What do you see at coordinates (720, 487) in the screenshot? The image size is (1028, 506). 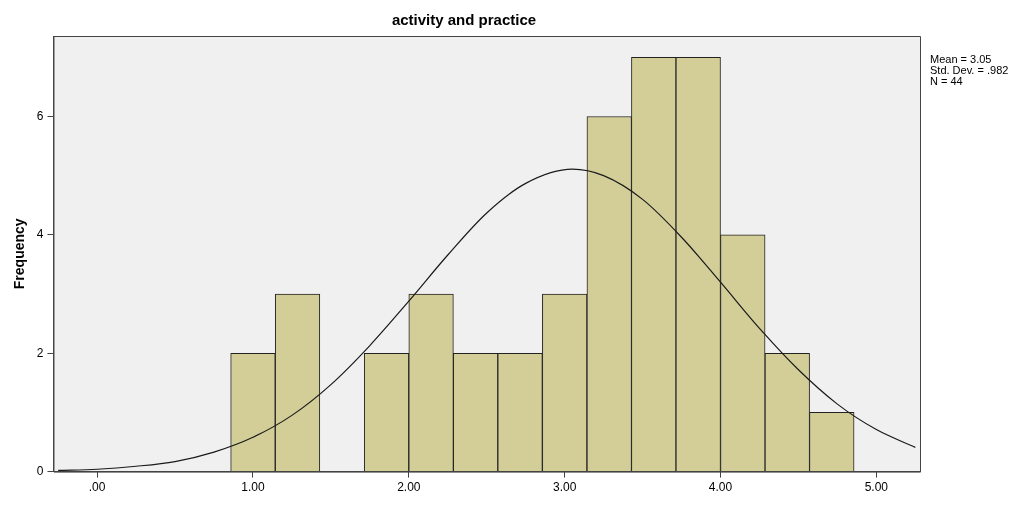 I see `x-tick-label: 4.00` at bounding box center [720, 487].